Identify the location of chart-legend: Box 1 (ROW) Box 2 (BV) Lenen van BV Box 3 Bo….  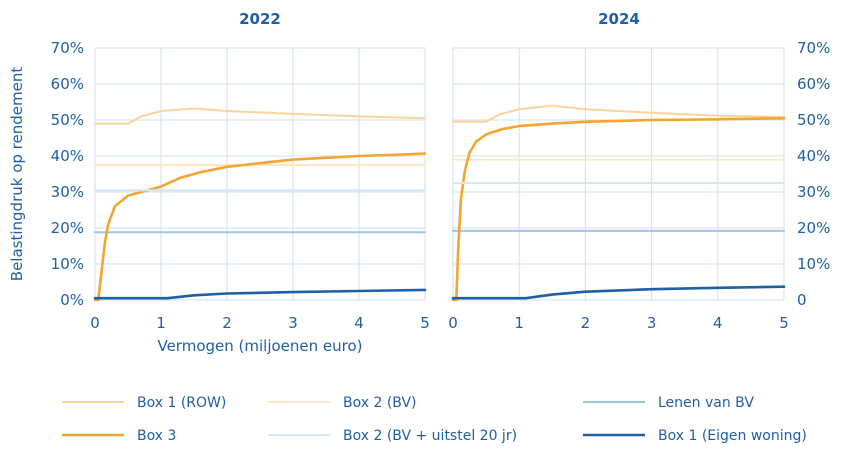
(434, 419).